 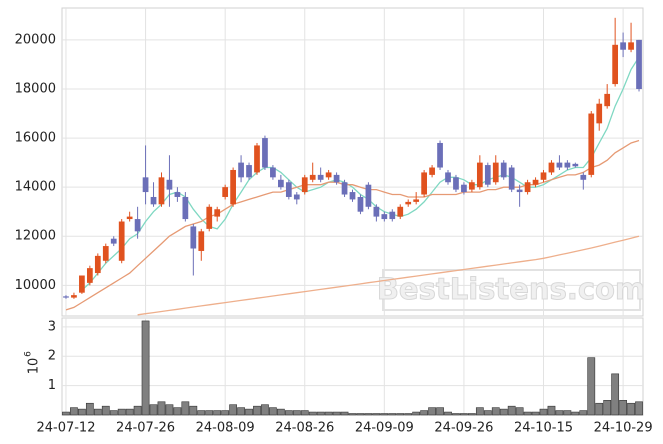 I want to click on x-tick-label: 24-10-29, so click(x=623, y=428).